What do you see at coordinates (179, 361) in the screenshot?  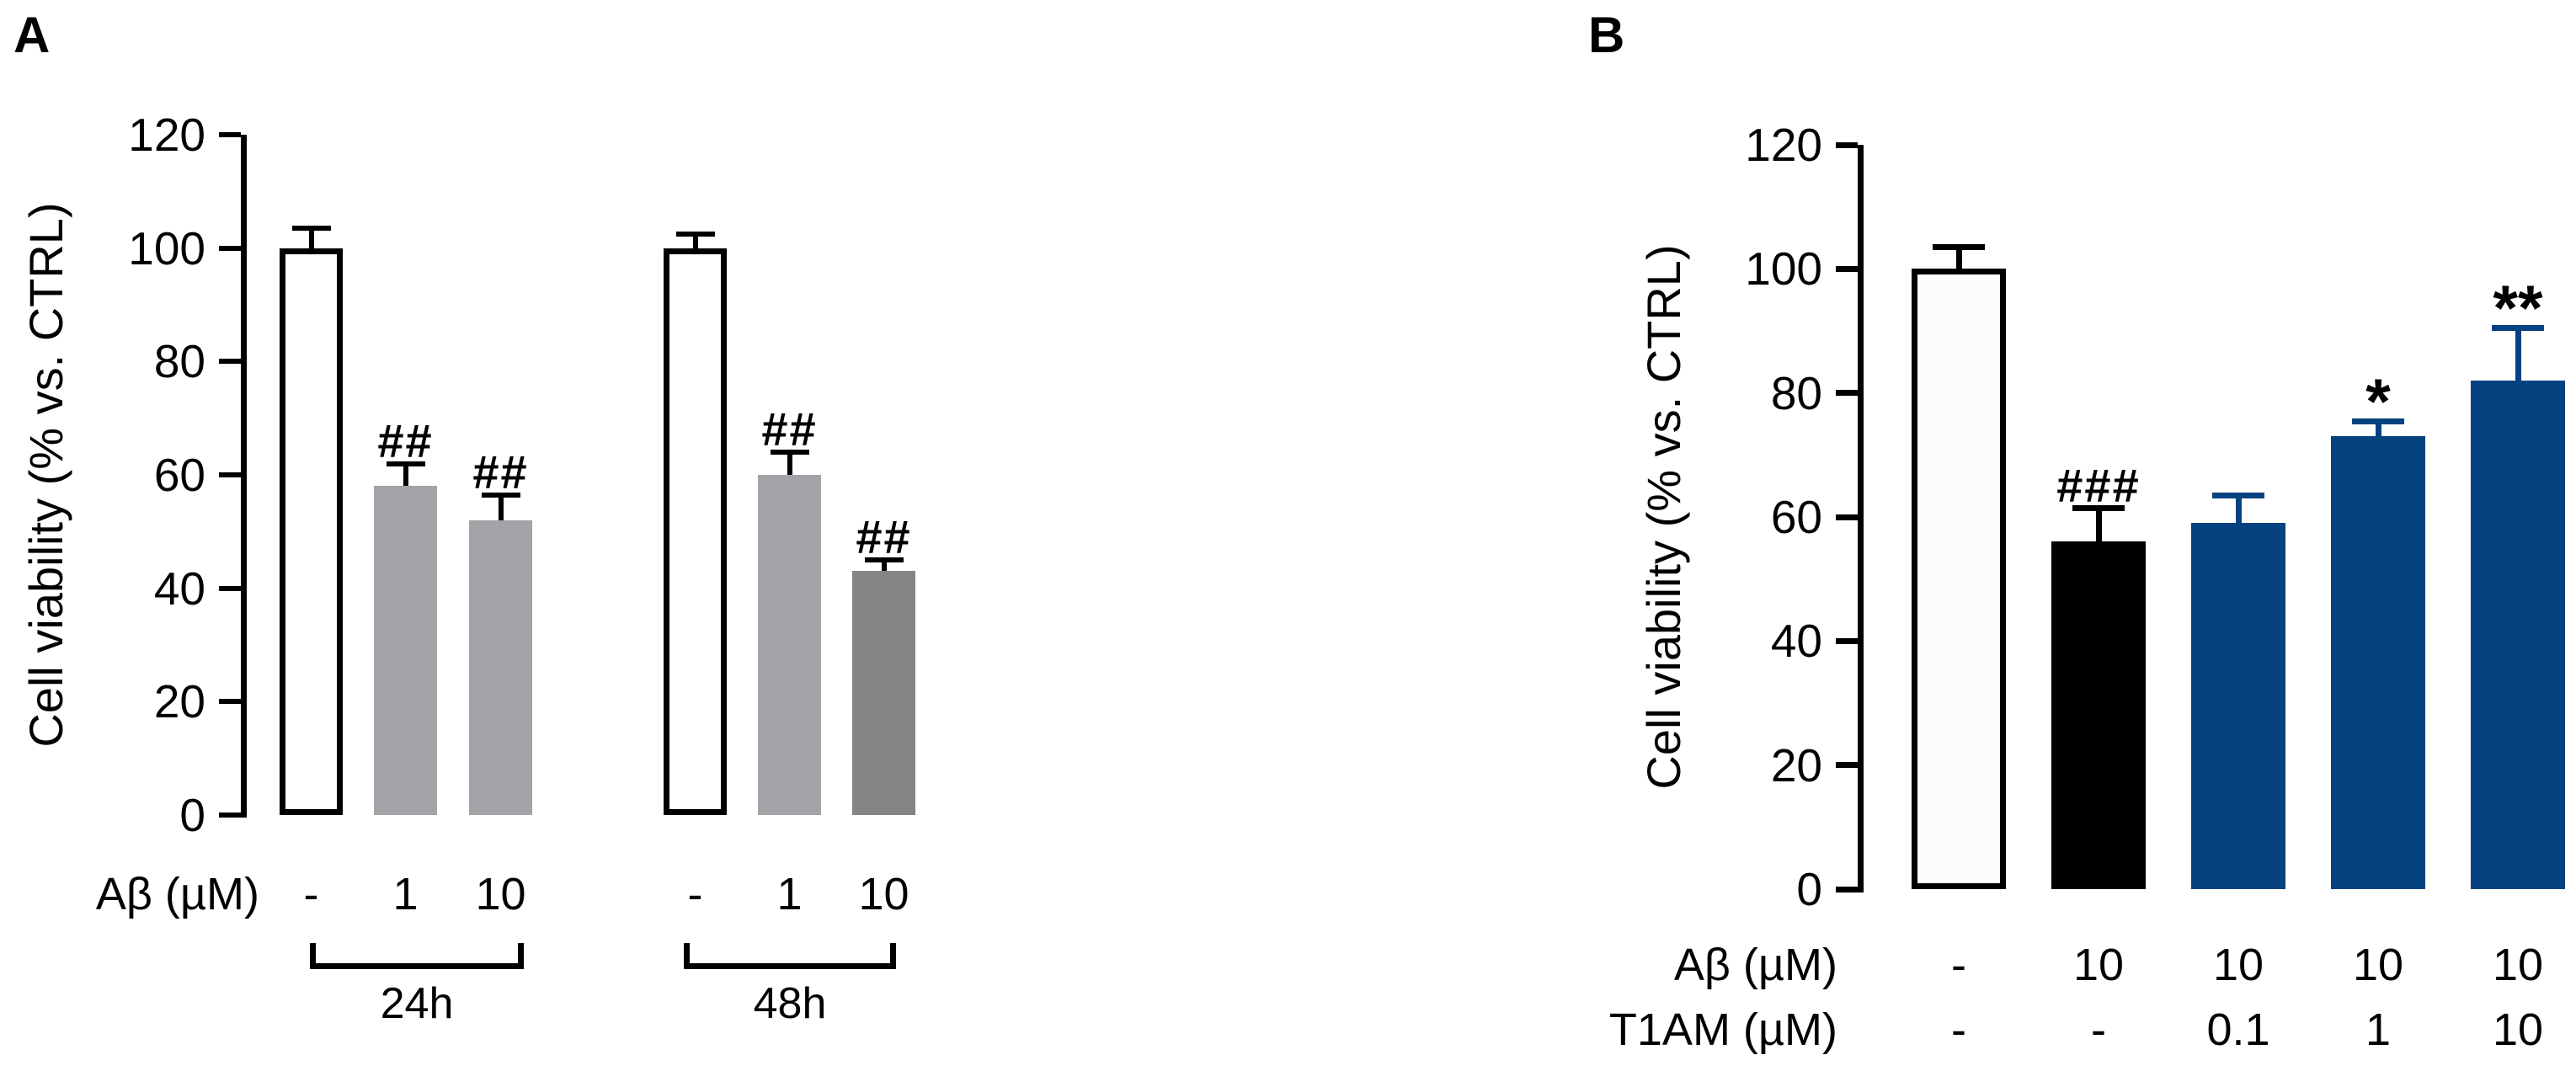 I see `panel-a-y-tick-label-80: 80` at bounding box center [179, 361].